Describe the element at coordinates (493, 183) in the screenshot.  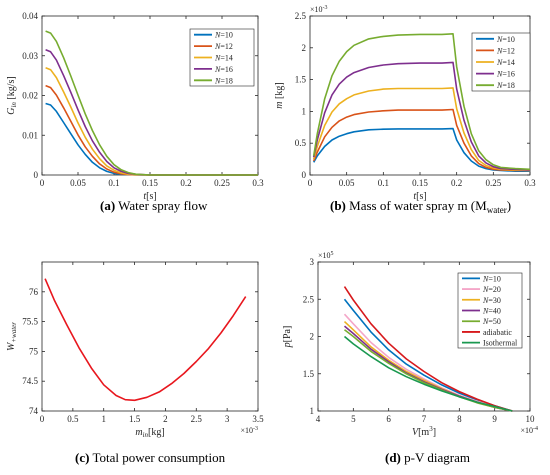
I see `x-tick-label: 0.25` at that location.